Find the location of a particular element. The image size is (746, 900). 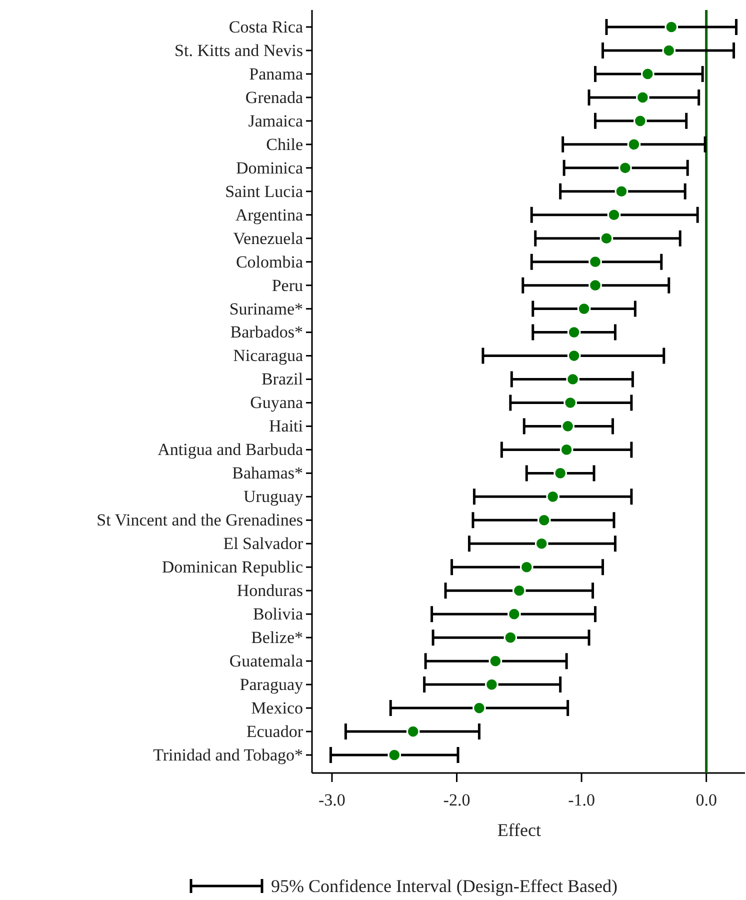

y-tick-label: Chile is located at coordinates (284, 144).